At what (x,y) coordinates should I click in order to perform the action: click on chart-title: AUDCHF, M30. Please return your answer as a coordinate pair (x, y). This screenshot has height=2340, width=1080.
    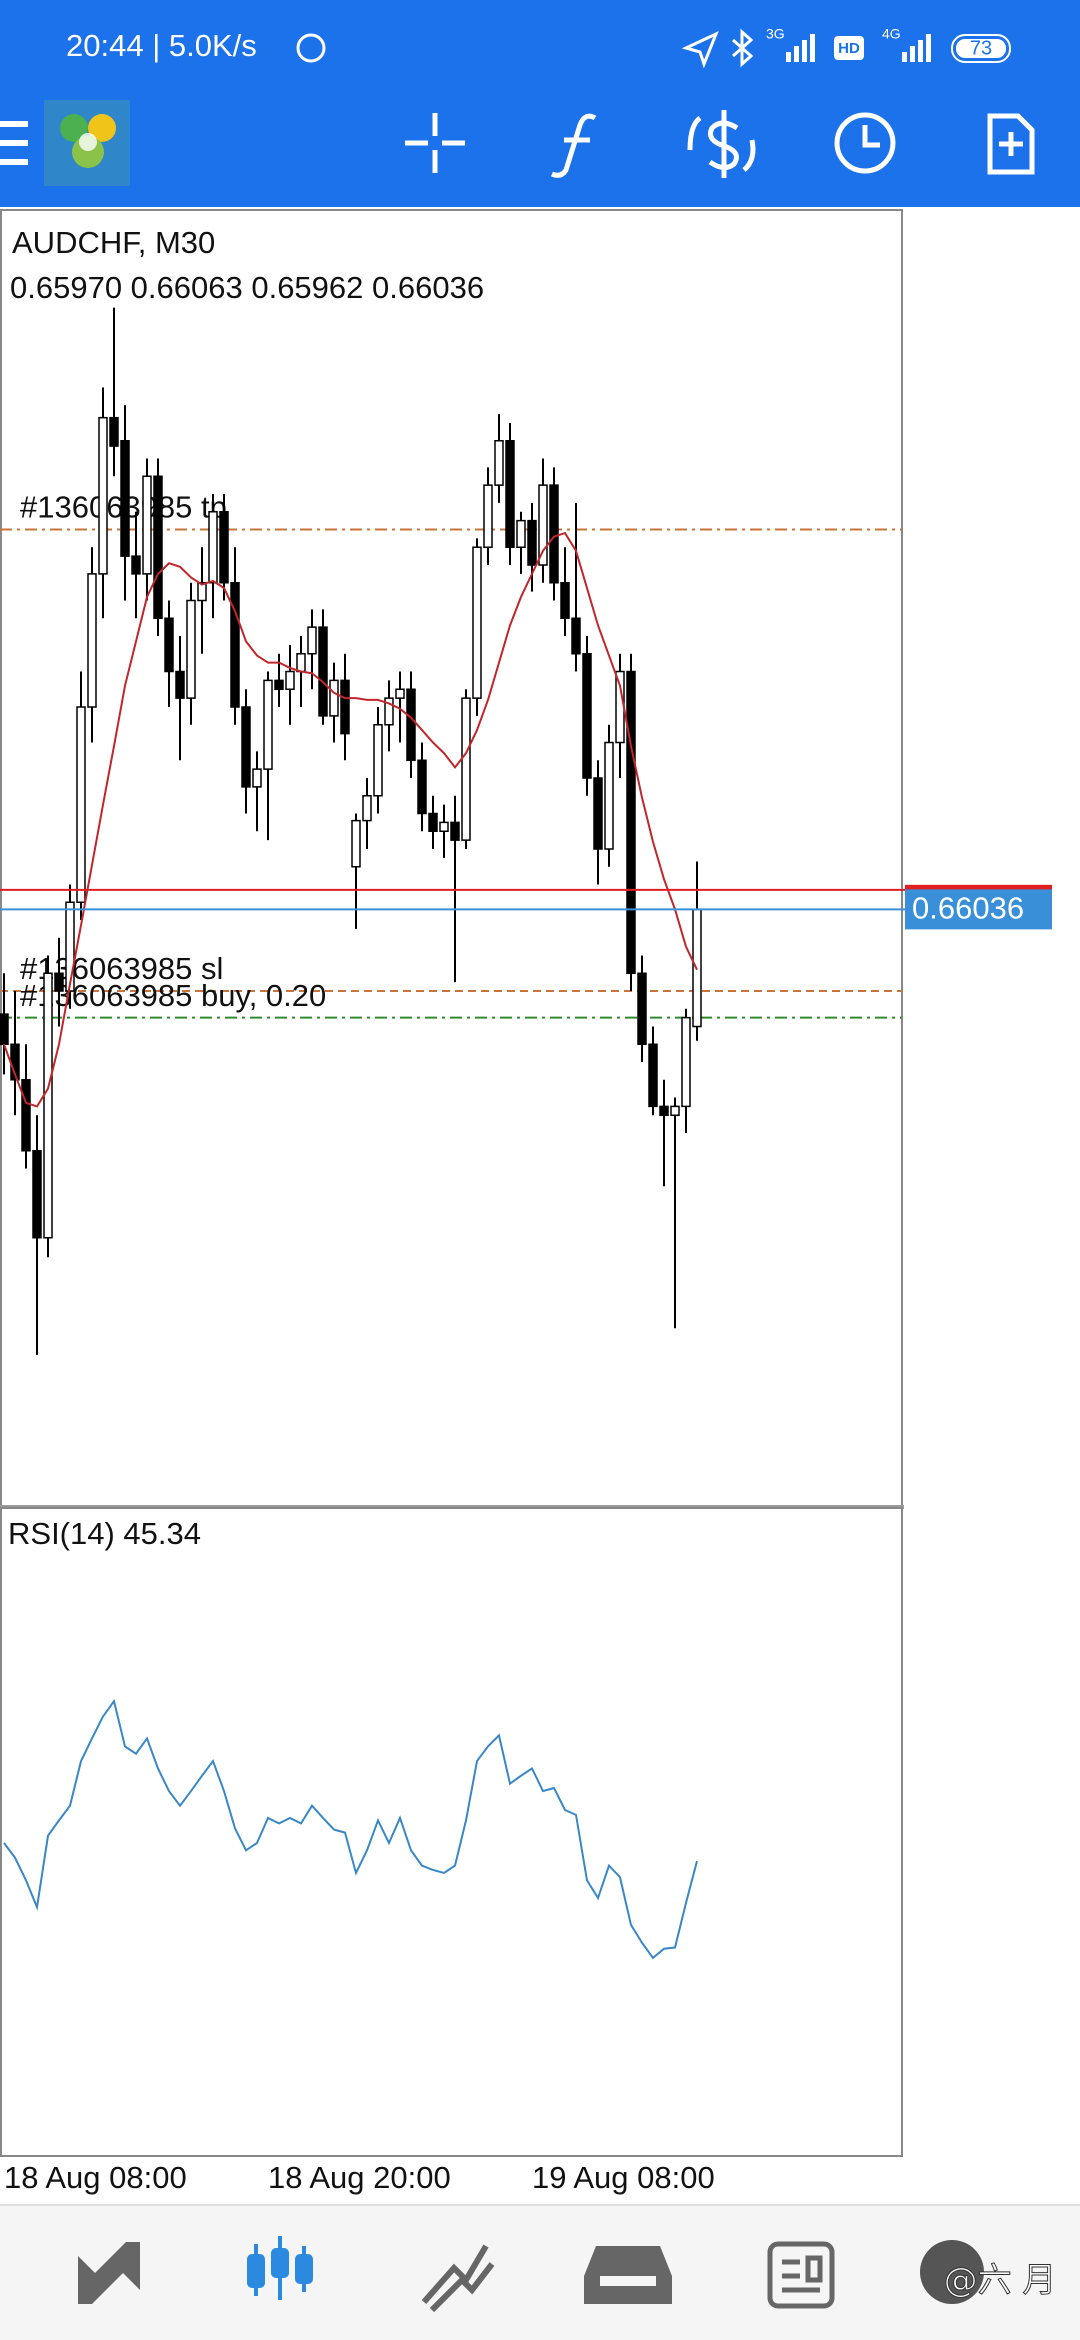
    Looking at the image, I should click on (113, 242).